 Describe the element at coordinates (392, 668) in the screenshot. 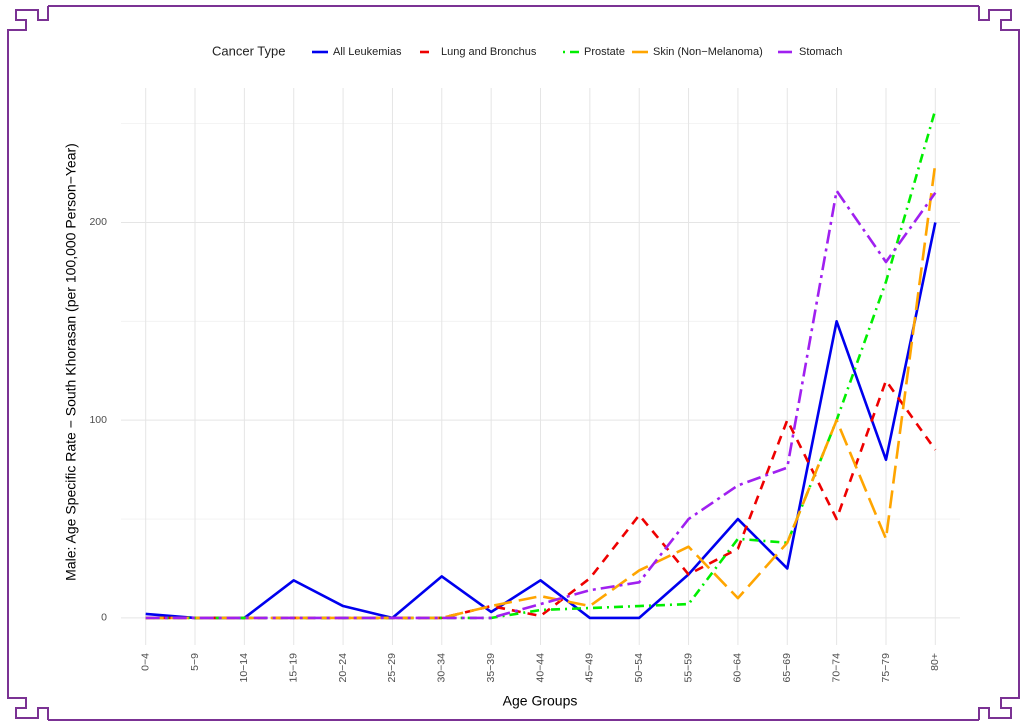

I see `x-tick-label: 25−29` at that location.